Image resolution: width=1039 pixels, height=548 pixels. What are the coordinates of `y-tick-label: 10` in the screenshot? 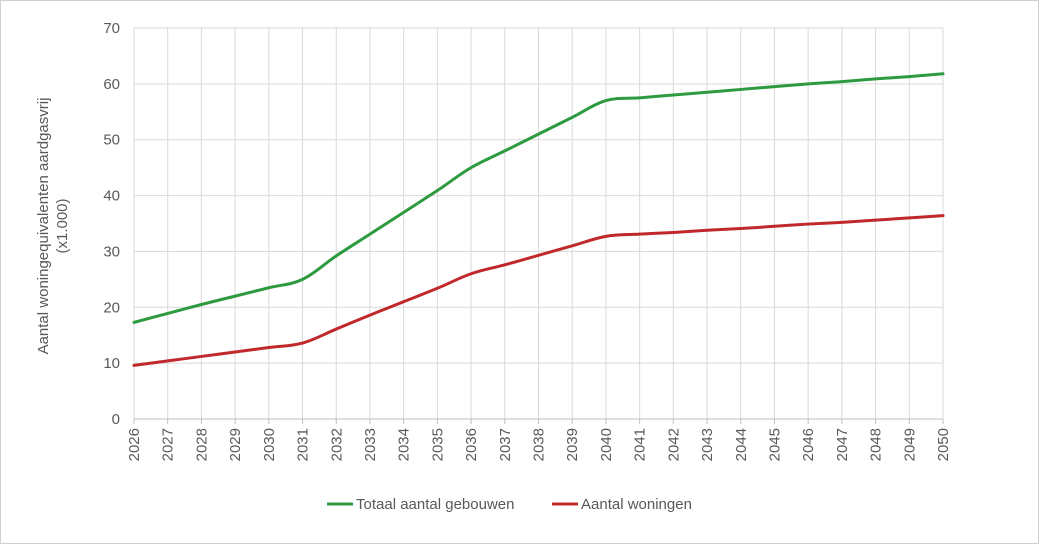 It's located at (111, 363).